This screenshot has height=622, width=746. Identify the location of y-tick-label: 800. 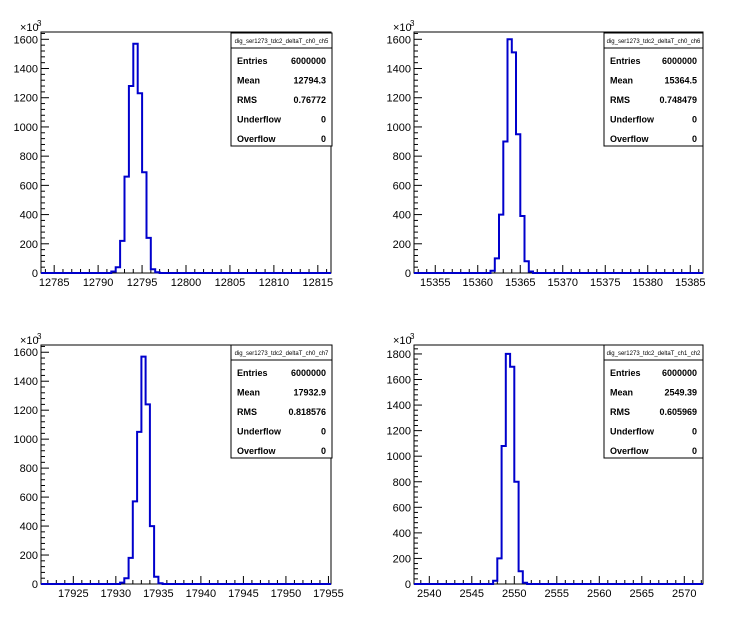
(402, 483).